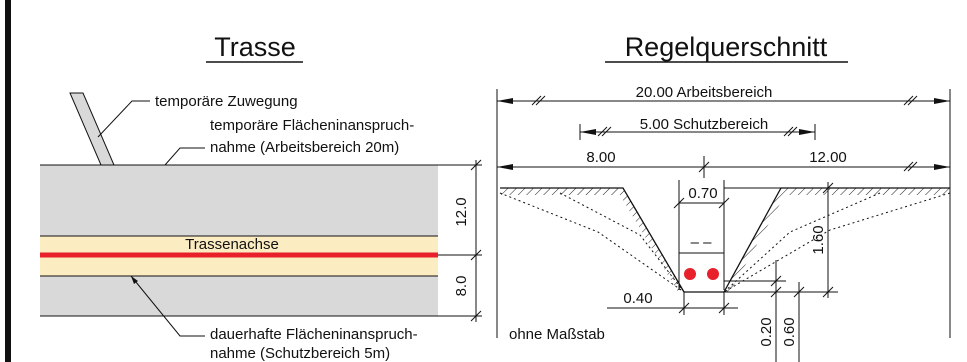  I want to click on perm-area-label-2: nahme (Schutzbereich 5m), so click(300, 353).